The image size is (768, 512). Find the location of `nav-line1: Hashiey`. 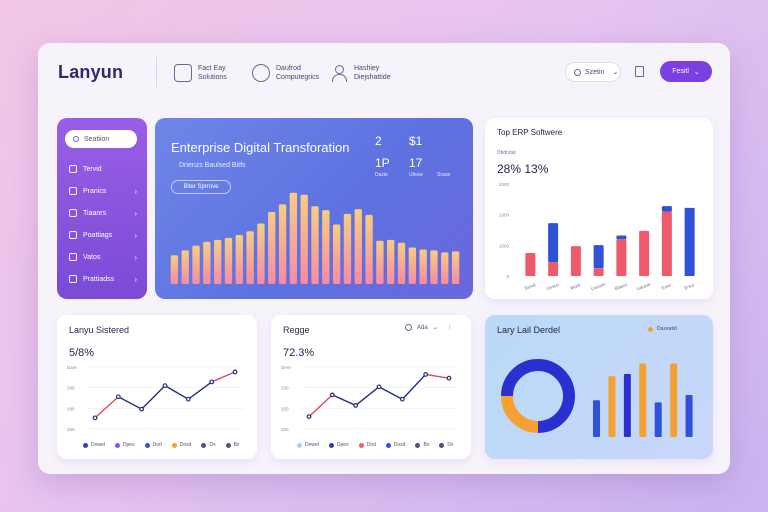

nav-line1: Hashiey is located at coordinates (367, 68).